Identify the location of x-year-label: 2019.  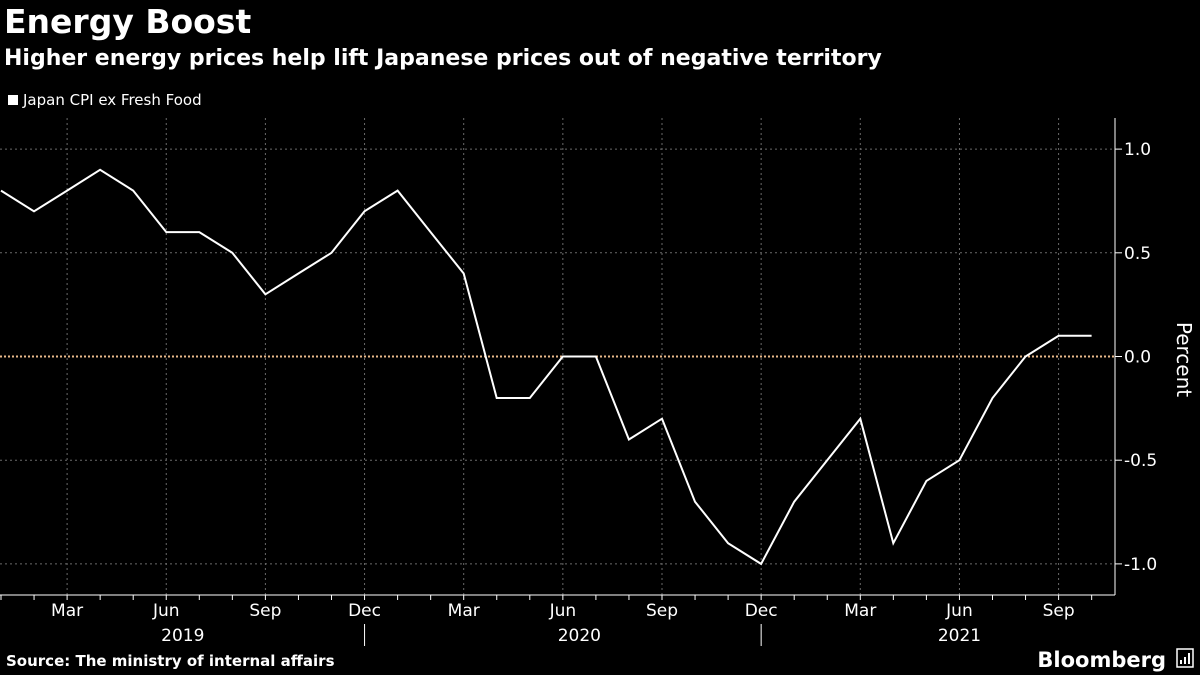
(182, 636).